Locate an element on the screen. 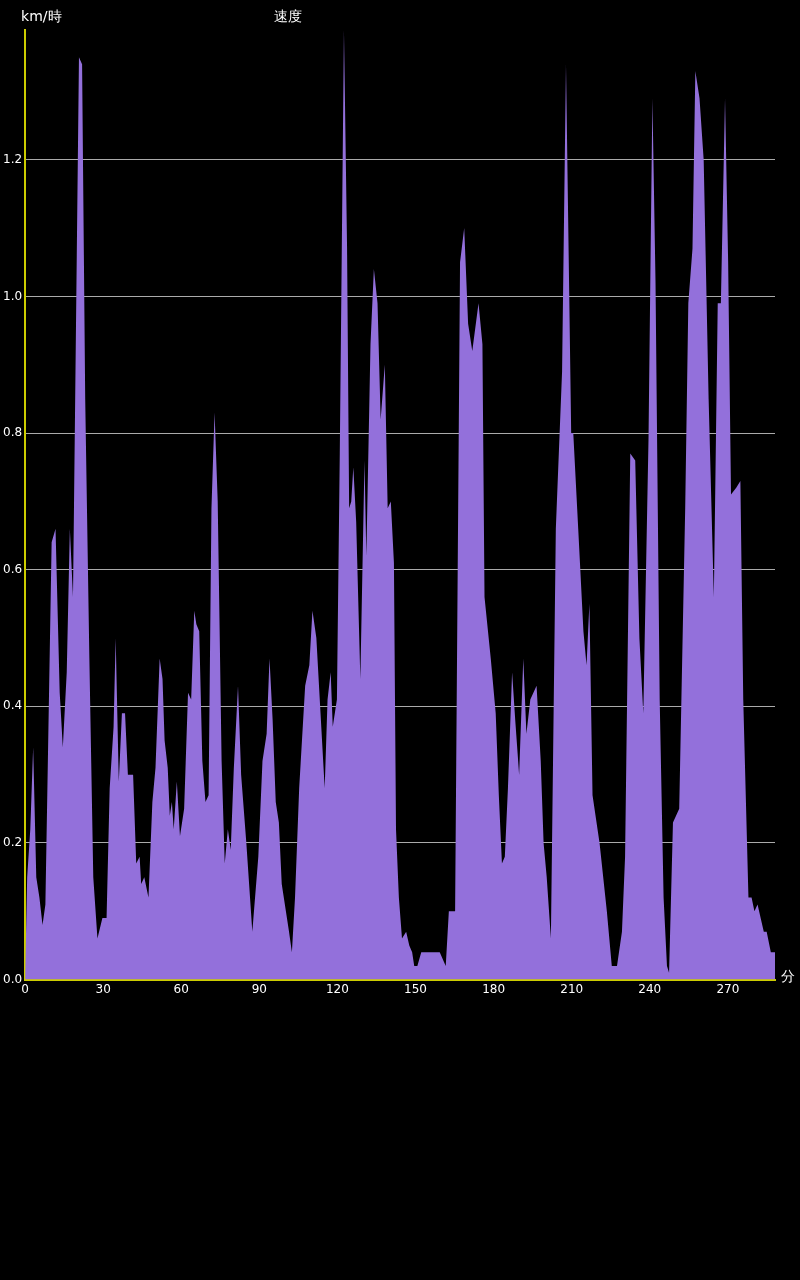 The width and height of the screenshot is (800, 1280). y-tick-label: 0.4 is located at coordinates (12, 705).